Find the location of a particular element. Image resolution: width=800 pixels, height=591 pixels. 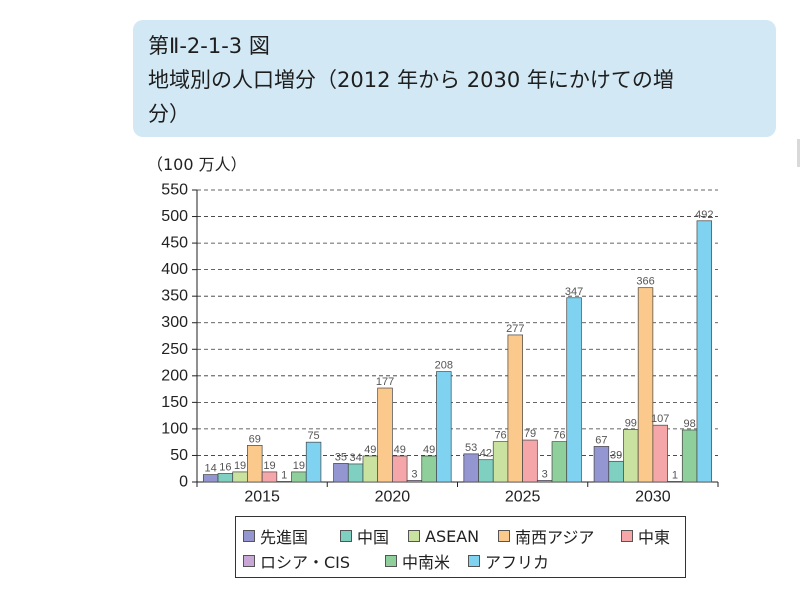

y-tick-label: 300 is located at coordinates (174, 322).